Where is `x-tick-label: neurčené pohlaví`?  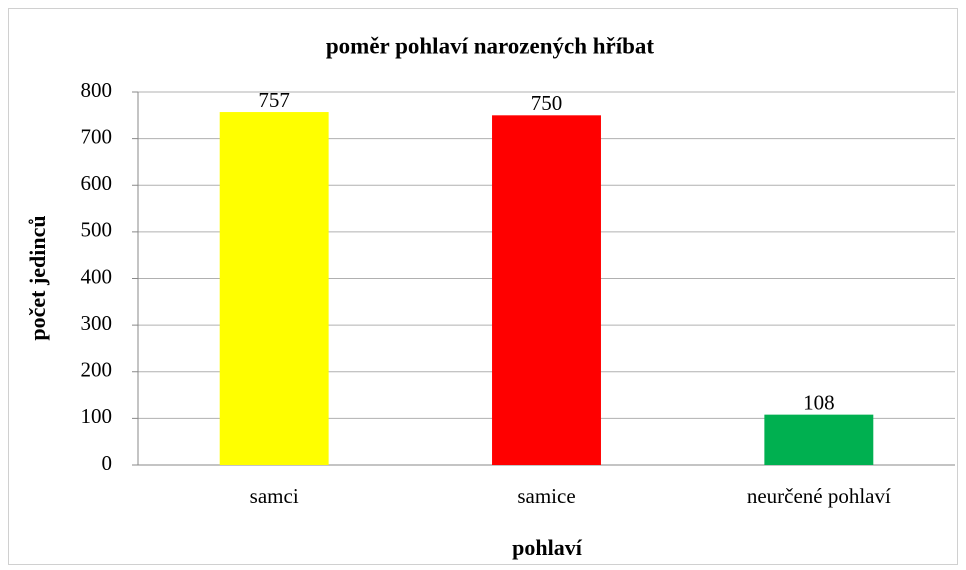 x-tick-label: neurčené pohlaví is located at coordinates (819, 496).